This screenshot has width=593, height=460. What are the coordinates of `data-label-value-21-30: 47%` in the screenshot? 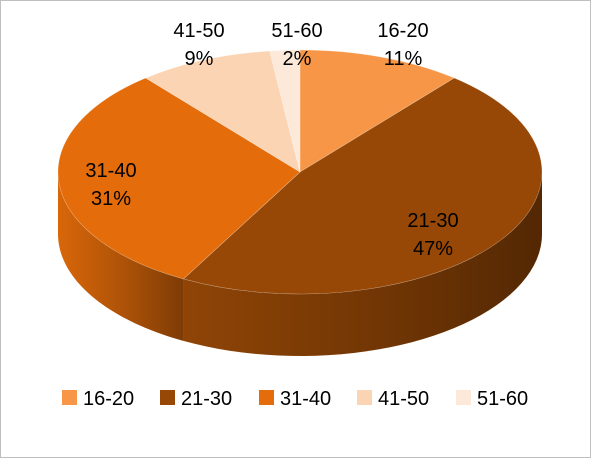 It's located at (433, 249).